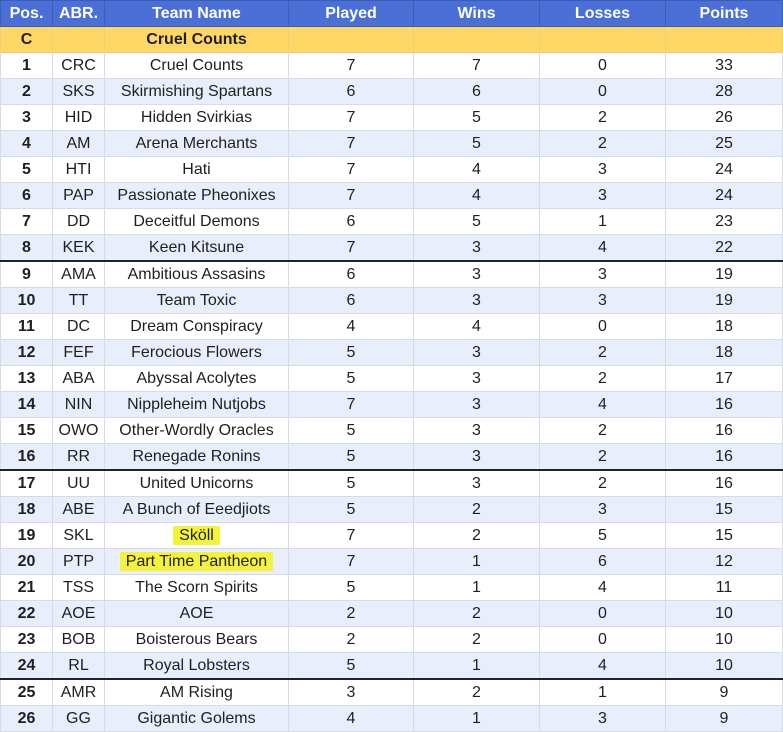 This screenshot has width=783, height=732. What do you see at coordinates (26, 352) in the screenshot?
I see `cell-pos: 12` at bounding box center [26, 352].